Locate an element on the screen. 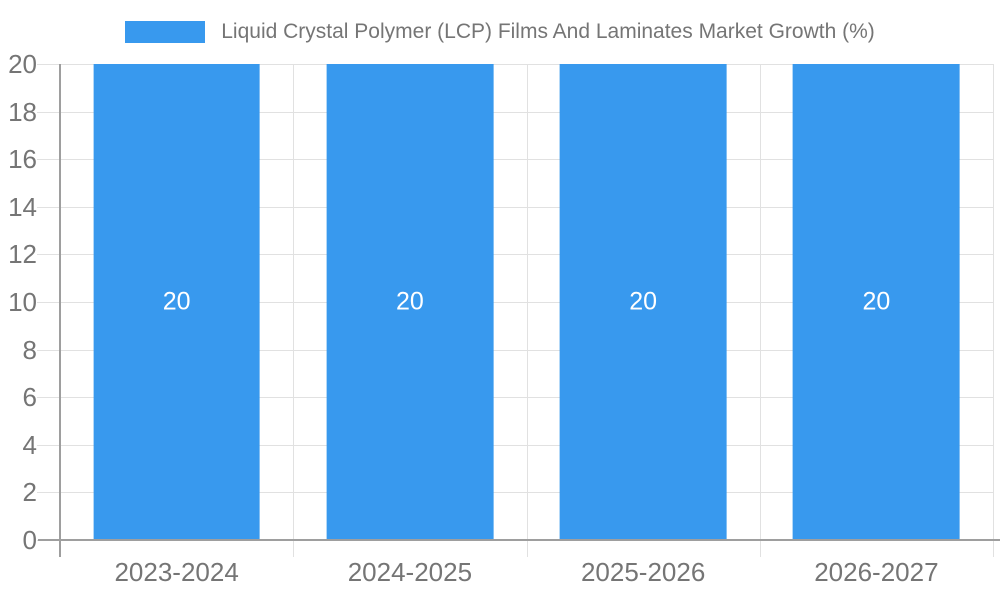 The height and width of the screenshot is (600, 1000). y-tick-label: 0 is located at coordinates (29, 540).